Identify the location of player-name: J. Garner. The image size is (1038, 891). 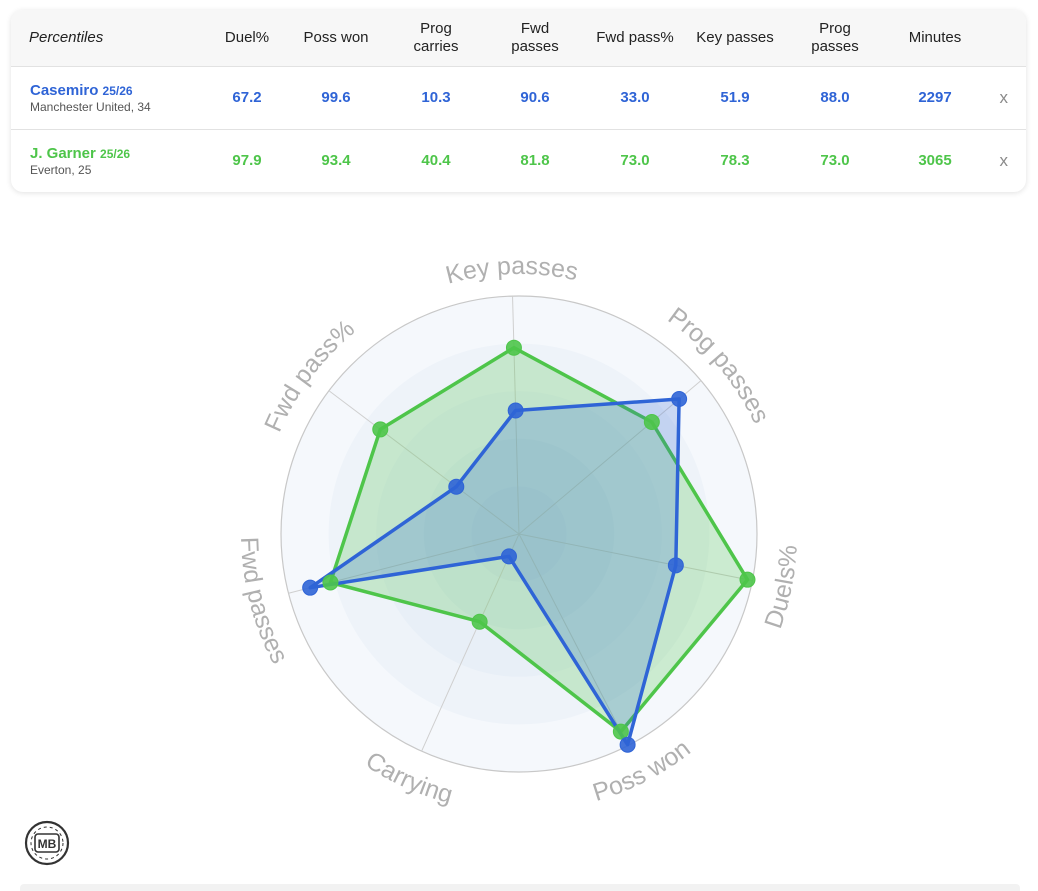
(63, 153).